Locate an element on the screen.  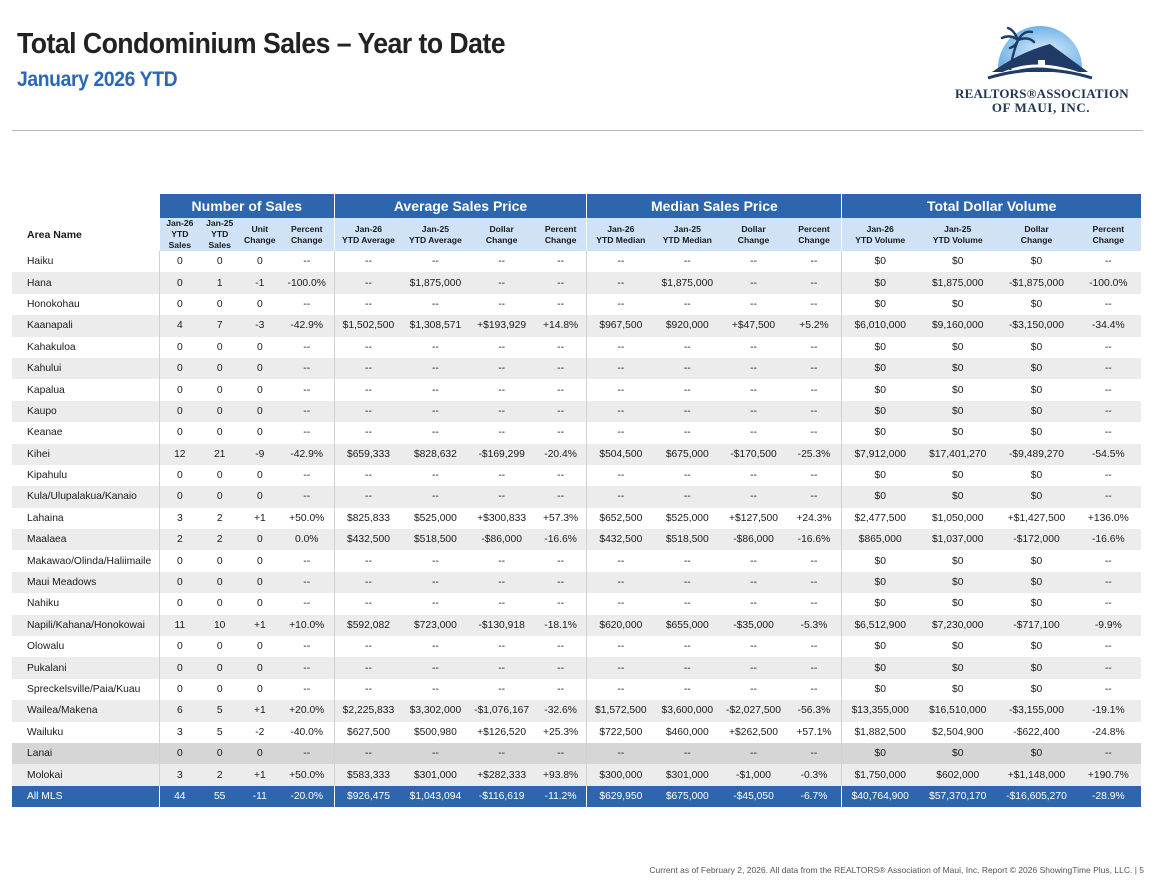
data-cell: $602,000 is located at coordinates (958, 775).